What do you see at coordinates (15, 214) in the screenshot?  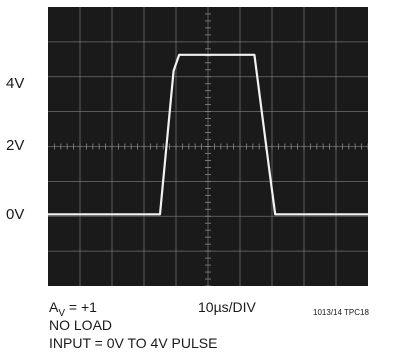 I see `y-tick-label-0v: 0V` at bounding box center [15, 214].